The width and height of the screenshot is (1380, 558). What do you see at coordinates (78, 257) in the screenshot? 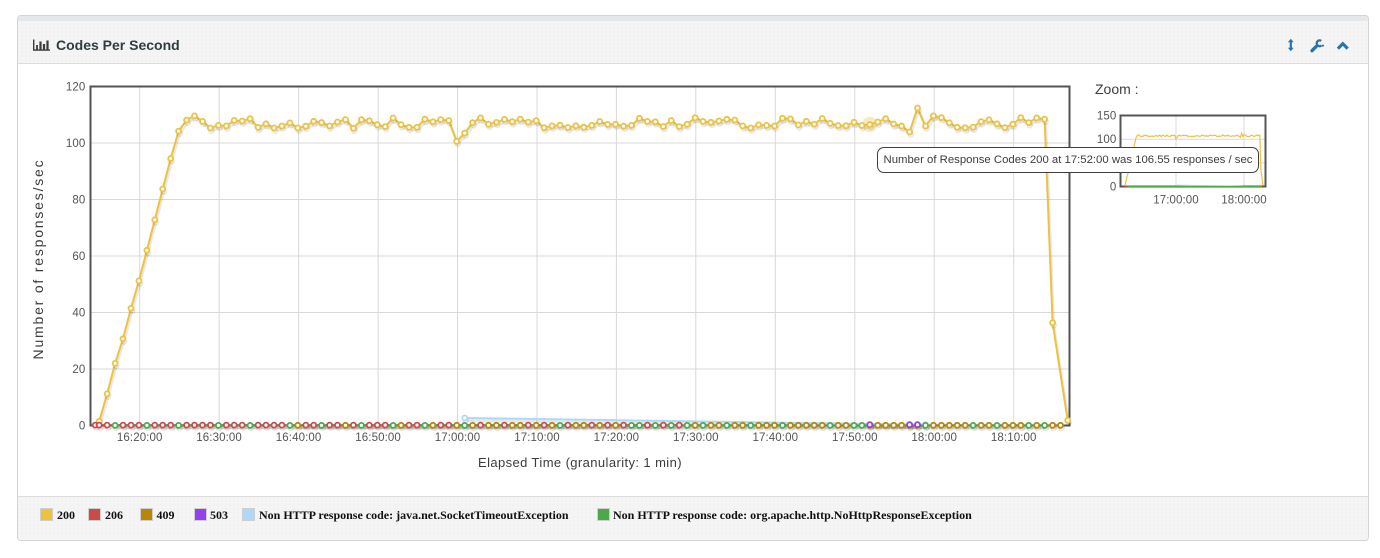
I see `svg-text: 60` at bounding box center [78, 257].